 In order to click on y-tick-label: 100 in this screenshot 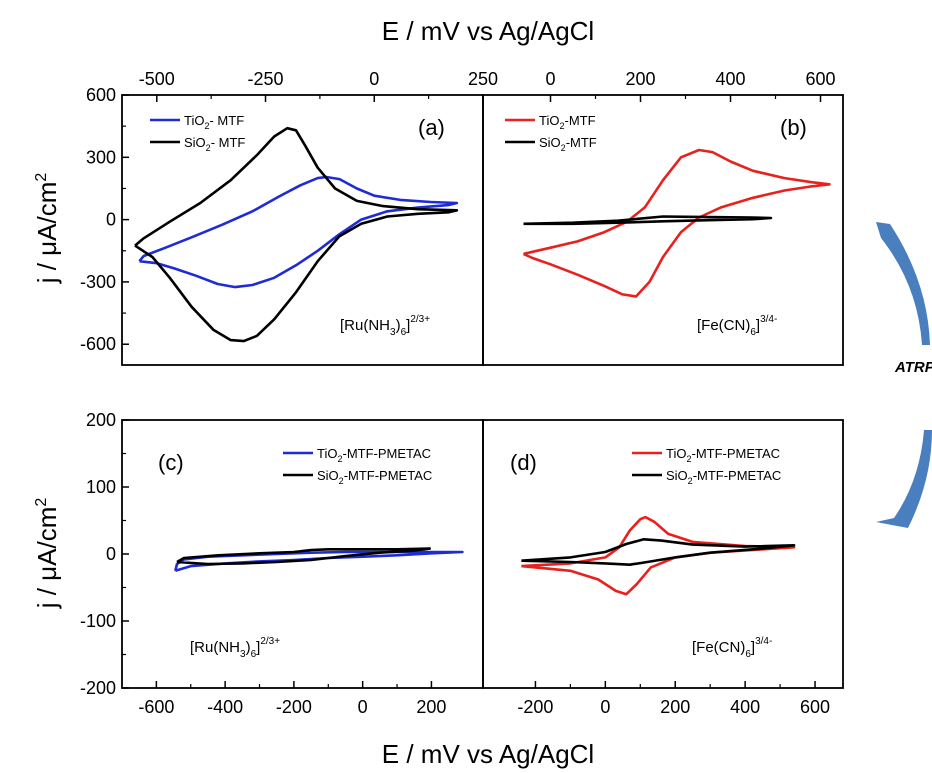, I will do `click(101, 487)`.